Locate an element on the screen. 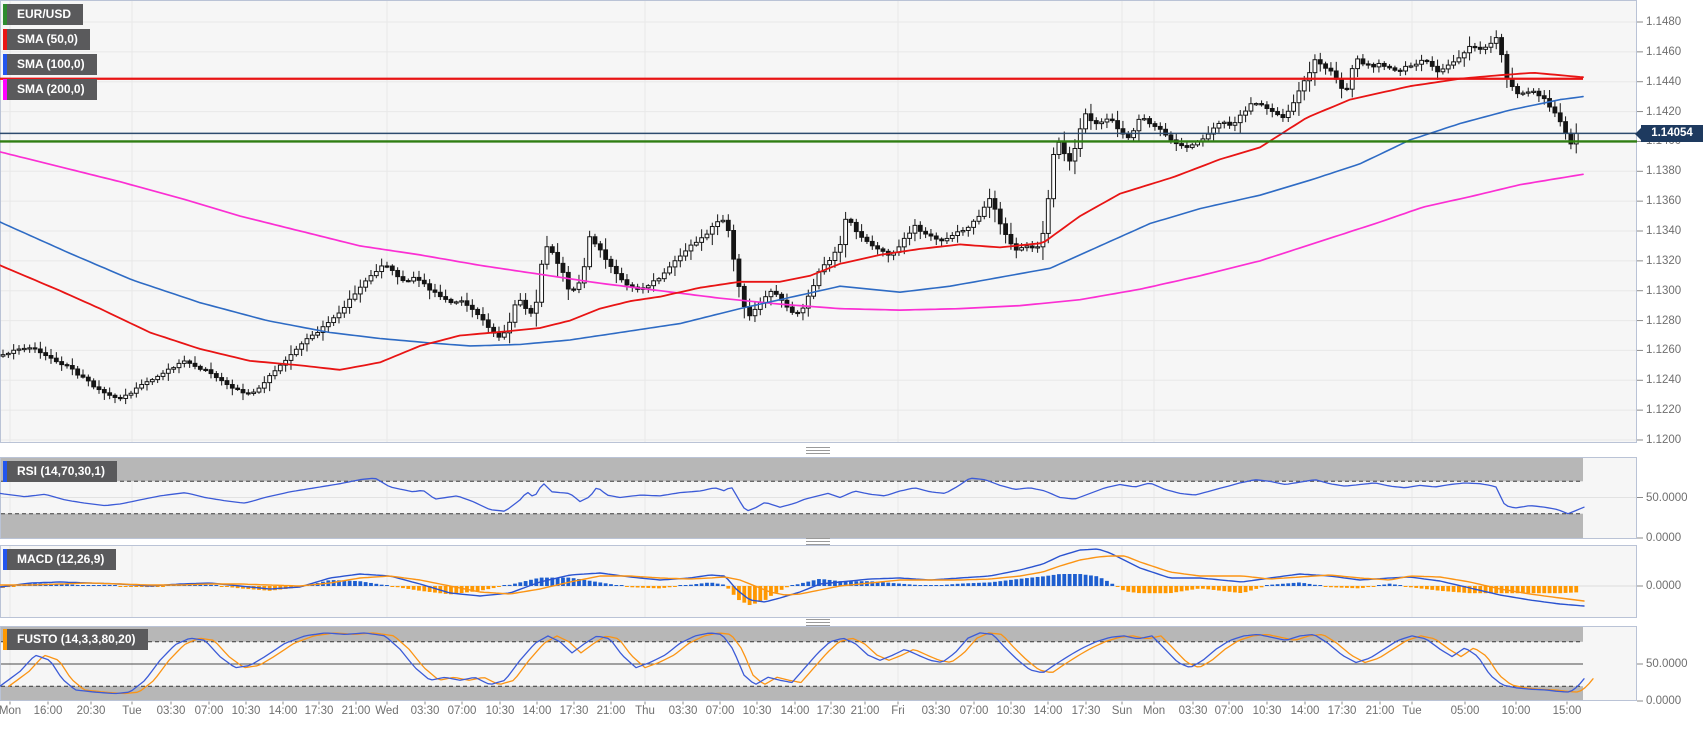 The image size is (1707, 729). sma200-label: SMA (200,0) is located at coordinates (51, 89).